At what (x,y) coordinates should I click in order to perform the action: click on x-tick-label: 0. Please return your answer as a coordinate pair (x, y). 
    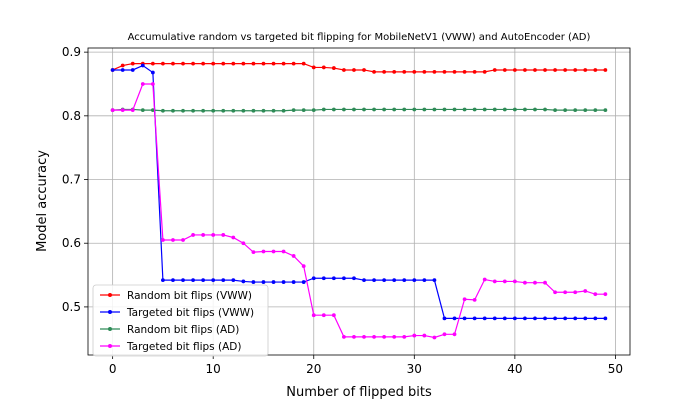
    Looking at the image, I should click on (113, 369).